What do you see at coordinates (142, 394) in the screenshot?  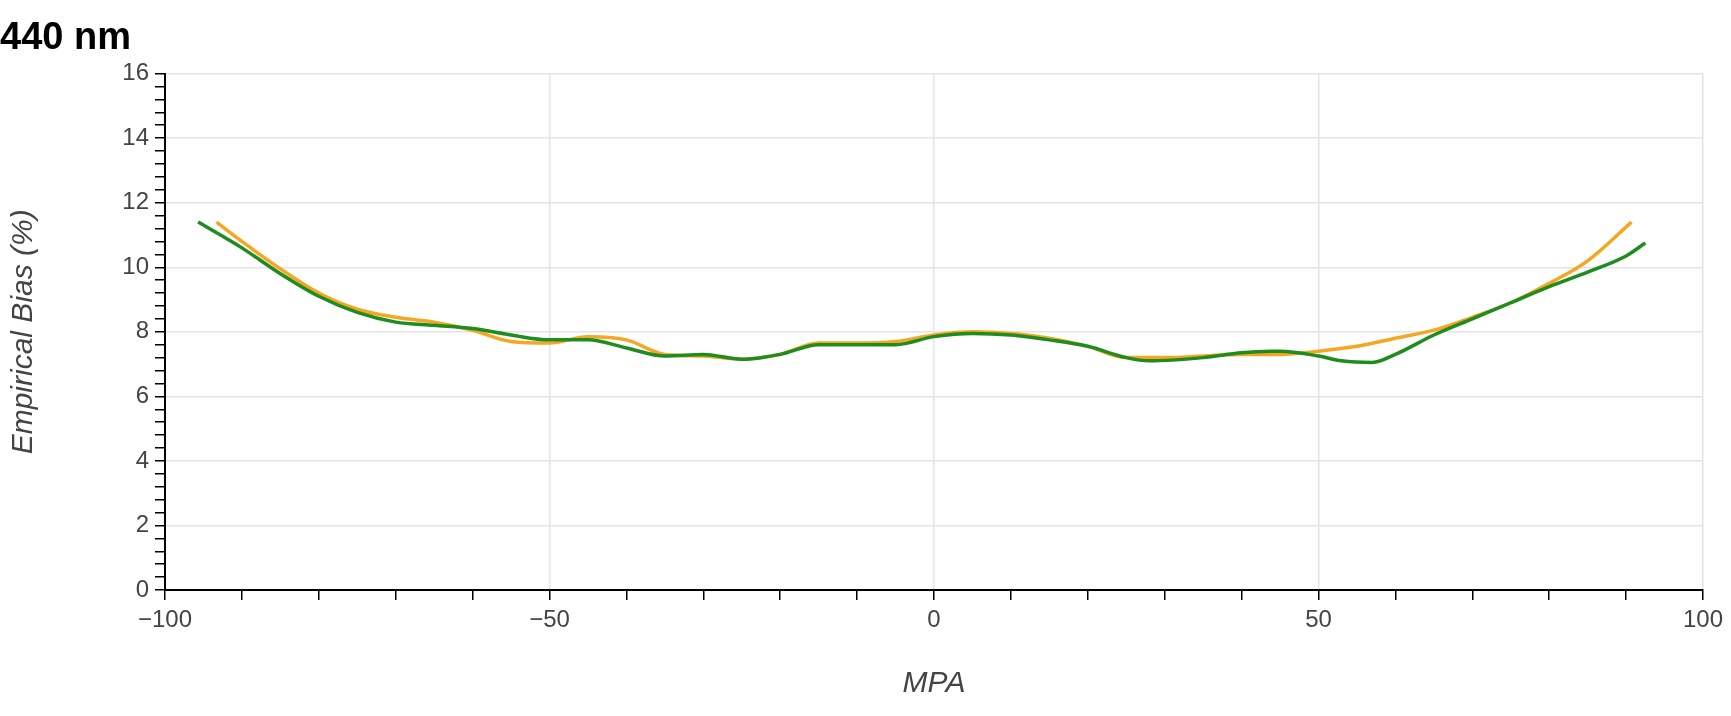 I see `y-tick-label: 6` at bounding box center [142, 394].